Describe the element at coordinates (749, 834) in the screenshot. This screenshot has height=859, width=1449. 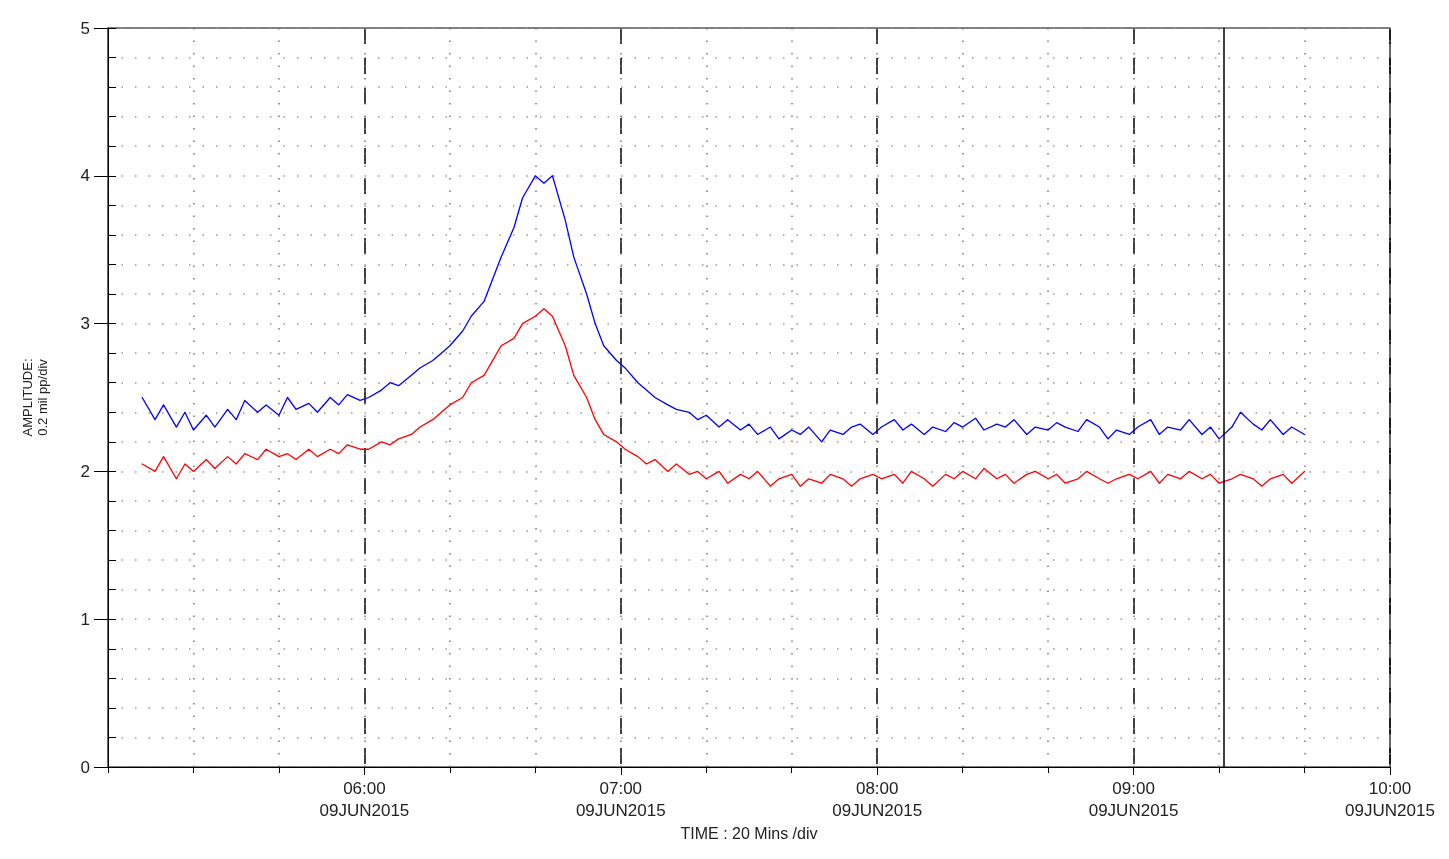
I see `x-axis-title: TIME : 20 Mins /div` at that location.